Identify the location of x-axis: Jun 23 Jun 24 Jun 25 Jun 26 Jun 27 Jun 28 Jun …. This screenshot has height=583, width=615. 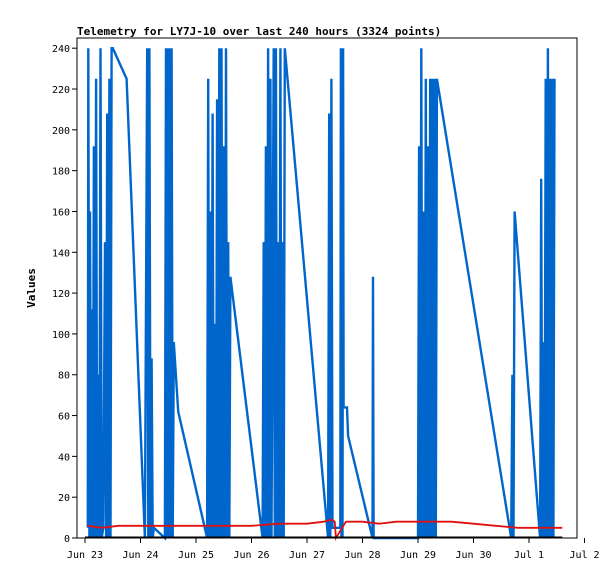
(333, 549).